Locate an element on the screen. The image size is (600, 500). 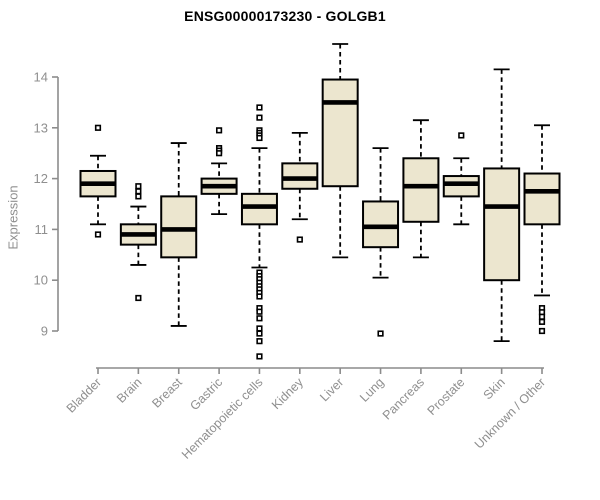
x-tick-label: Breast is located at coordinates (167, 393).